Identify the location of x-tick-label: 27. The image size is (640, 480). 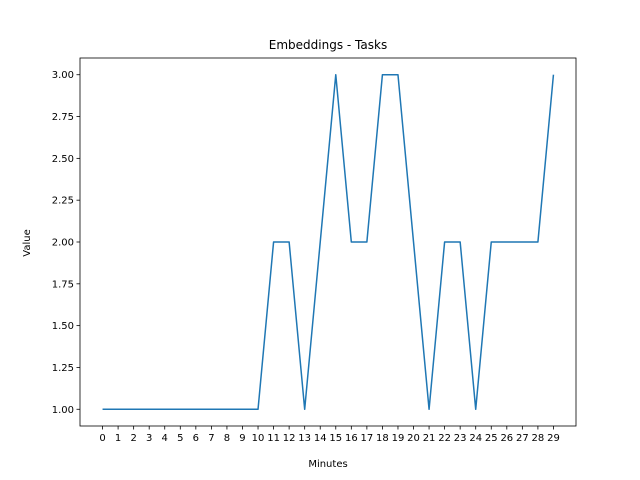
(522, 438).